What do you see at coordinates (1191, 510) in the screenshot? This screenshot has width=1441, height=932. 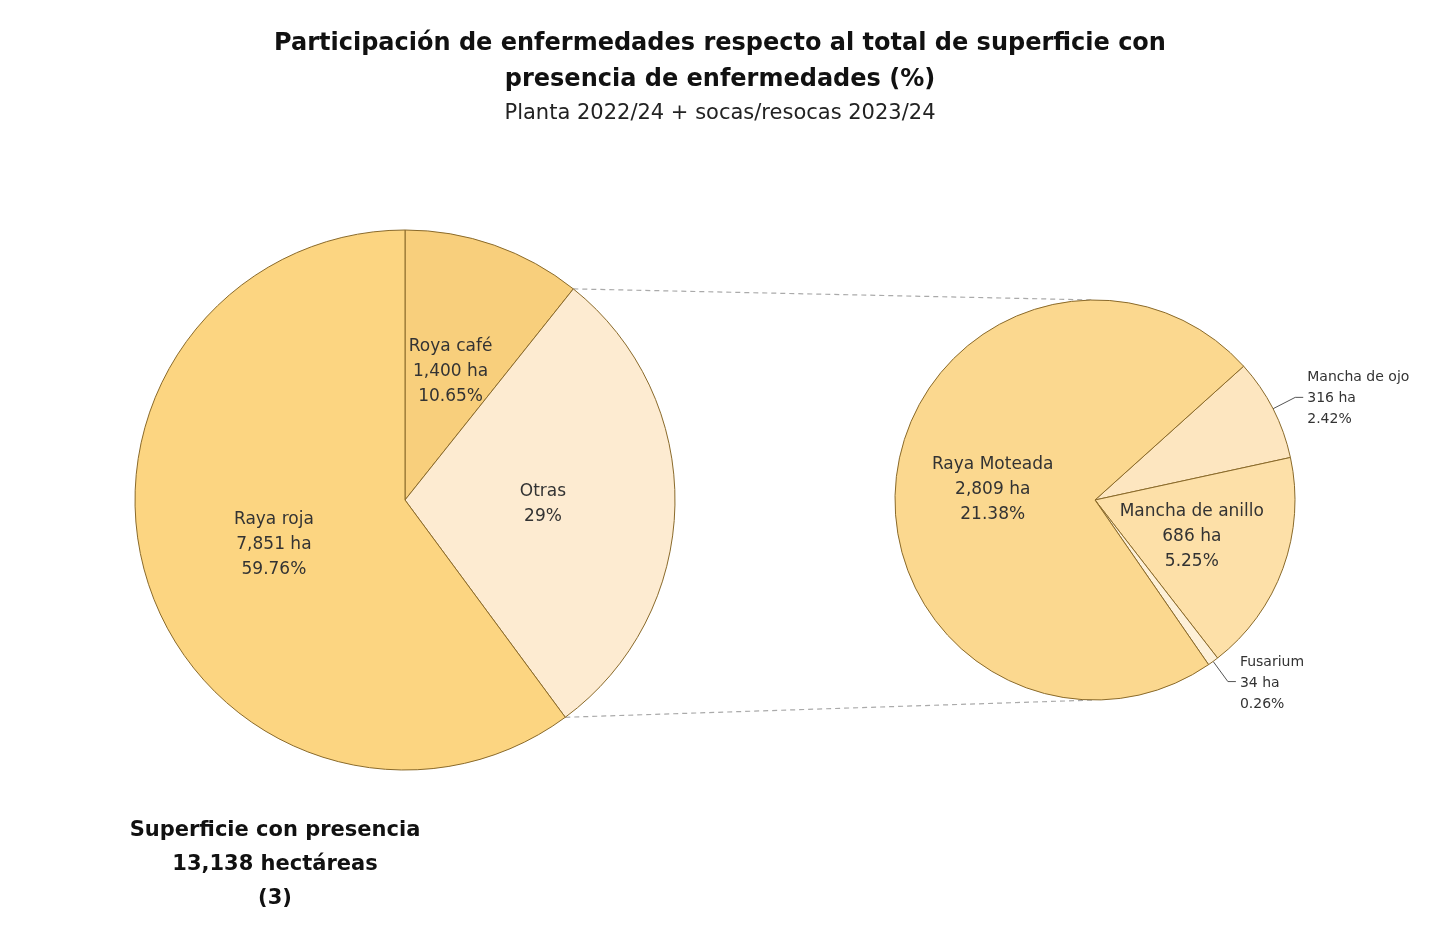 I see `slice-label: Mancha de anillo` at bounding box center [1191, 510].